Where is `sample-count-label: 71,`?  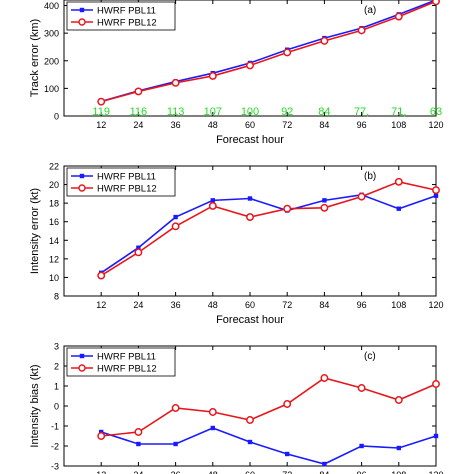 sample-count-label: 71, is located at coordinates (398, 112).